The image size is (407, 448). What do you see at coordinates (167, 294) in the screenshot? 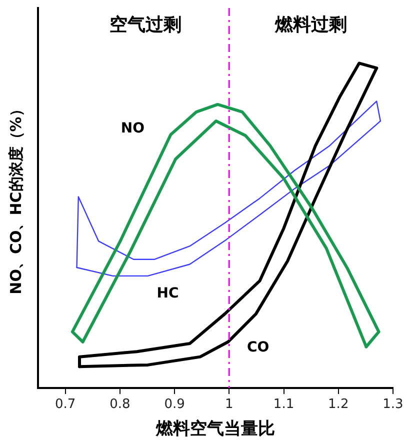
I see `series-label: HC` at bounding box center [167, 294].